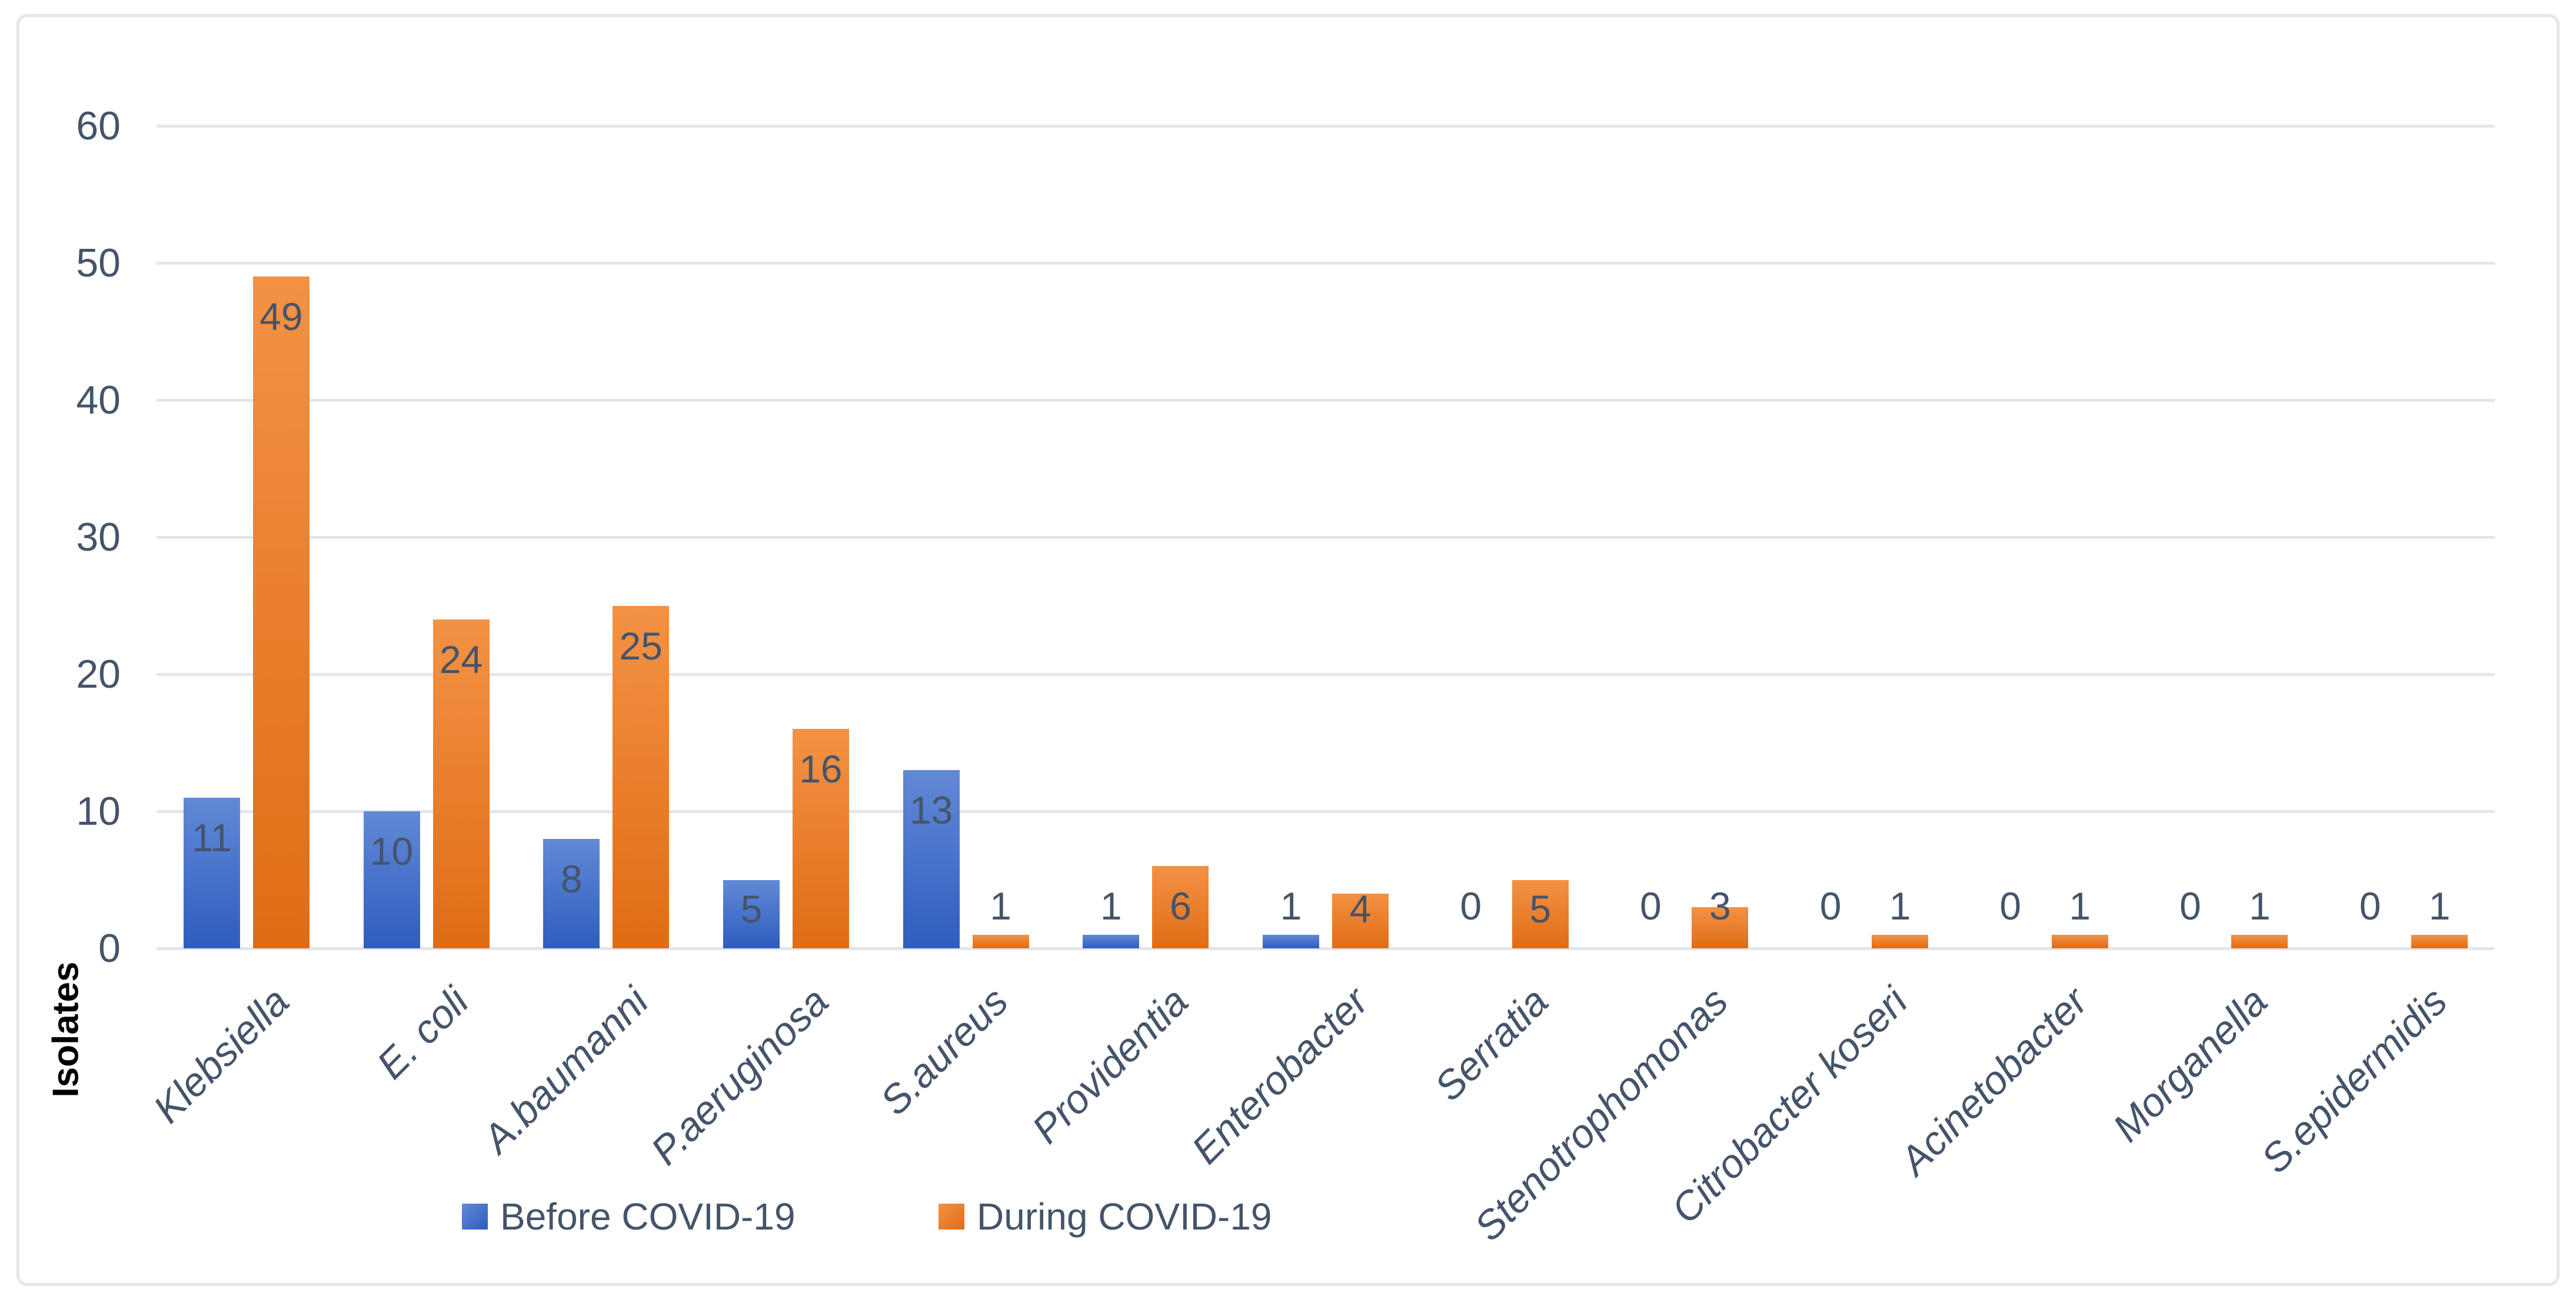  I want to click on bar-value-label-during-4: 1, so click(1000, 906).